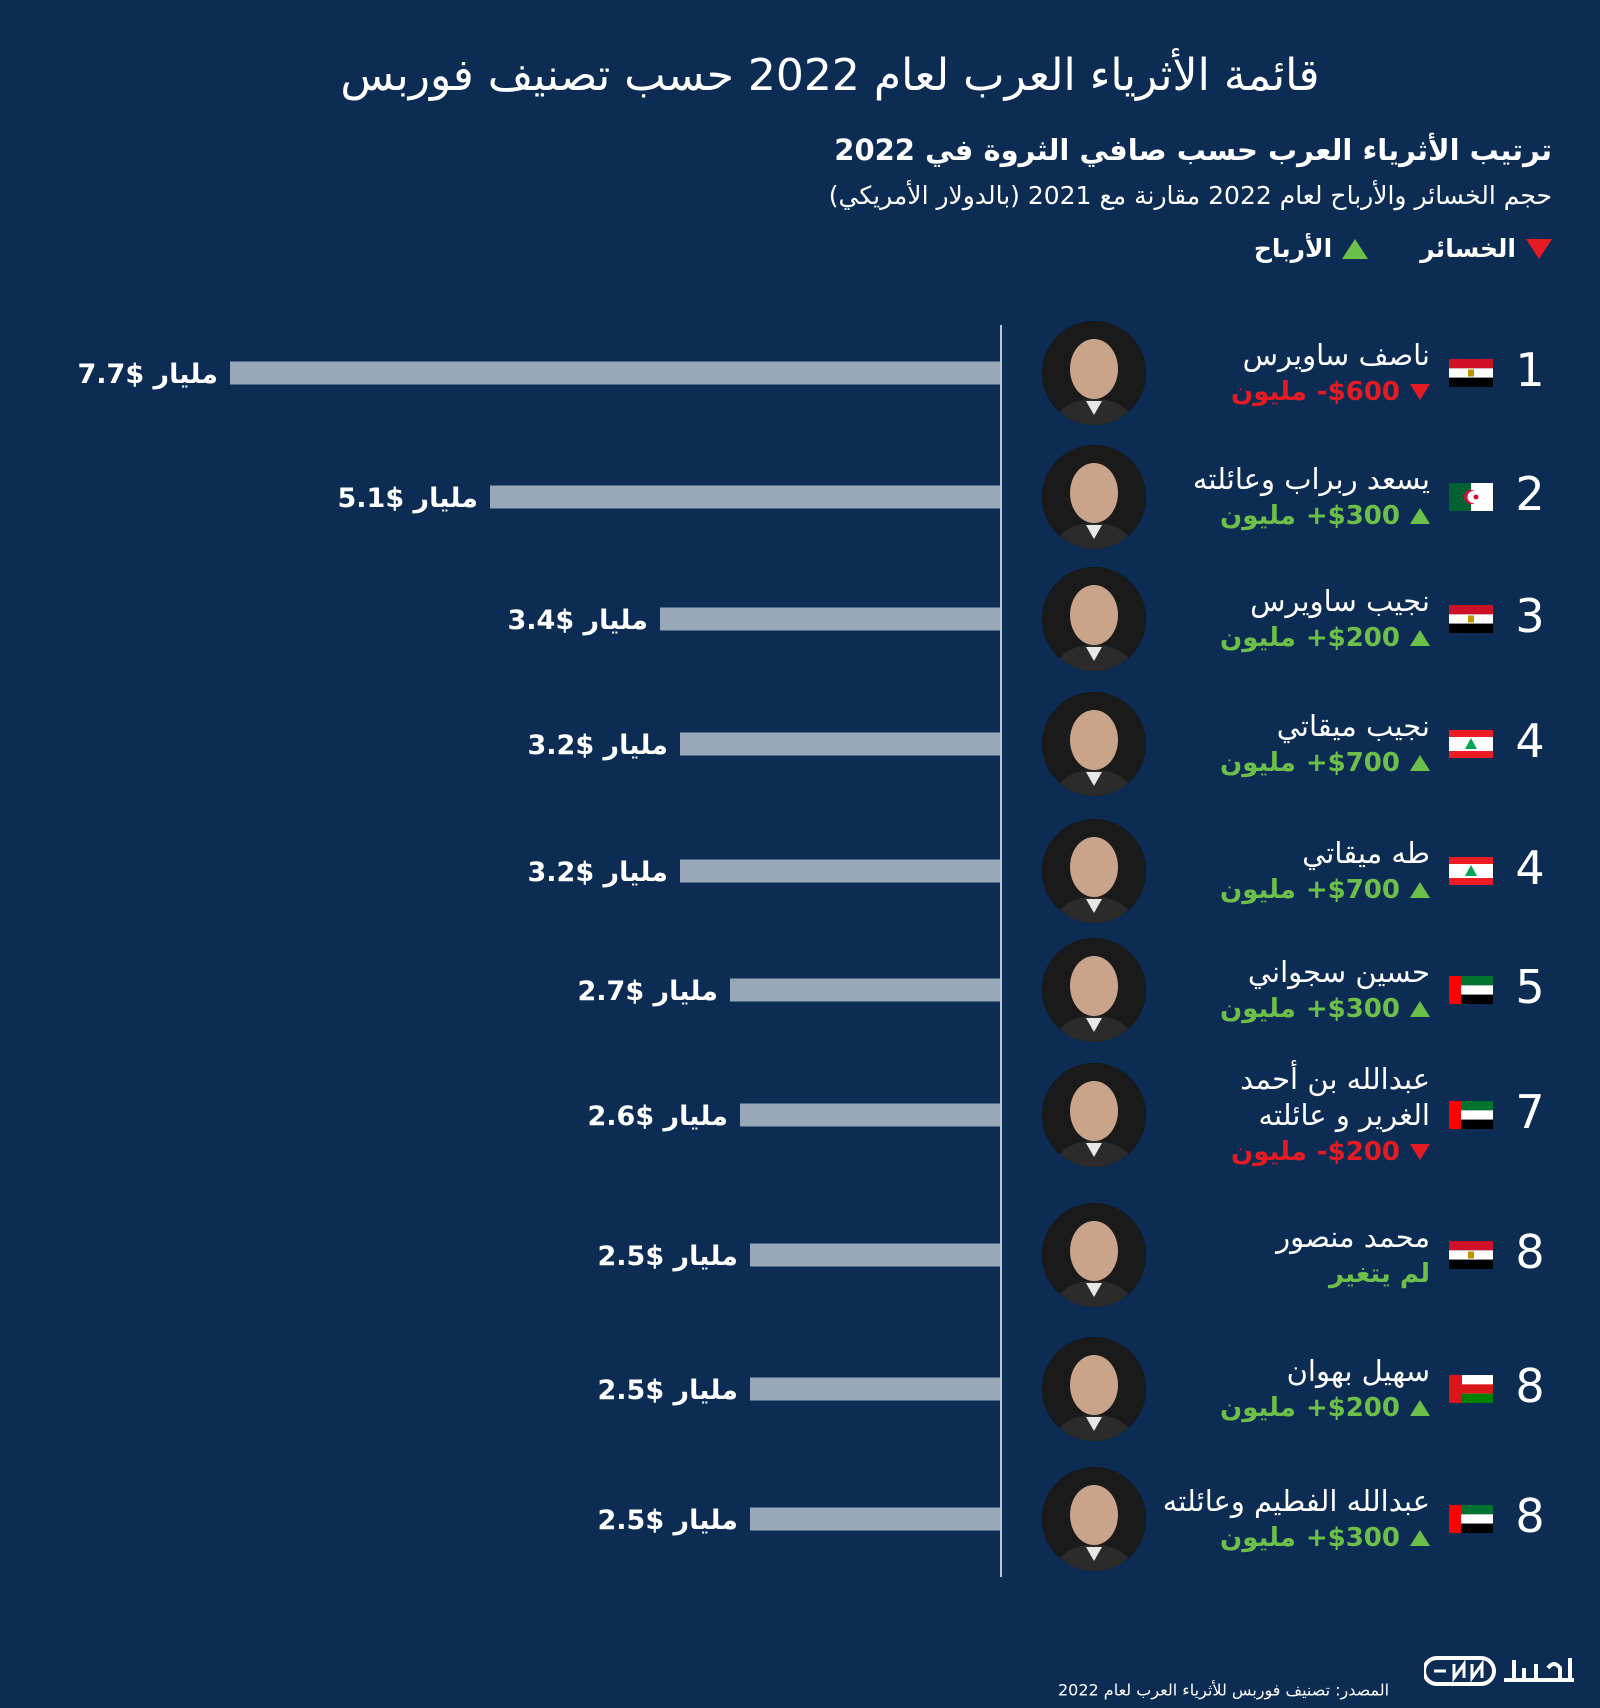 The width and height of the screenshot is (1600, 1708). I want to click on rank-number: 7, so click(1530, 1112).